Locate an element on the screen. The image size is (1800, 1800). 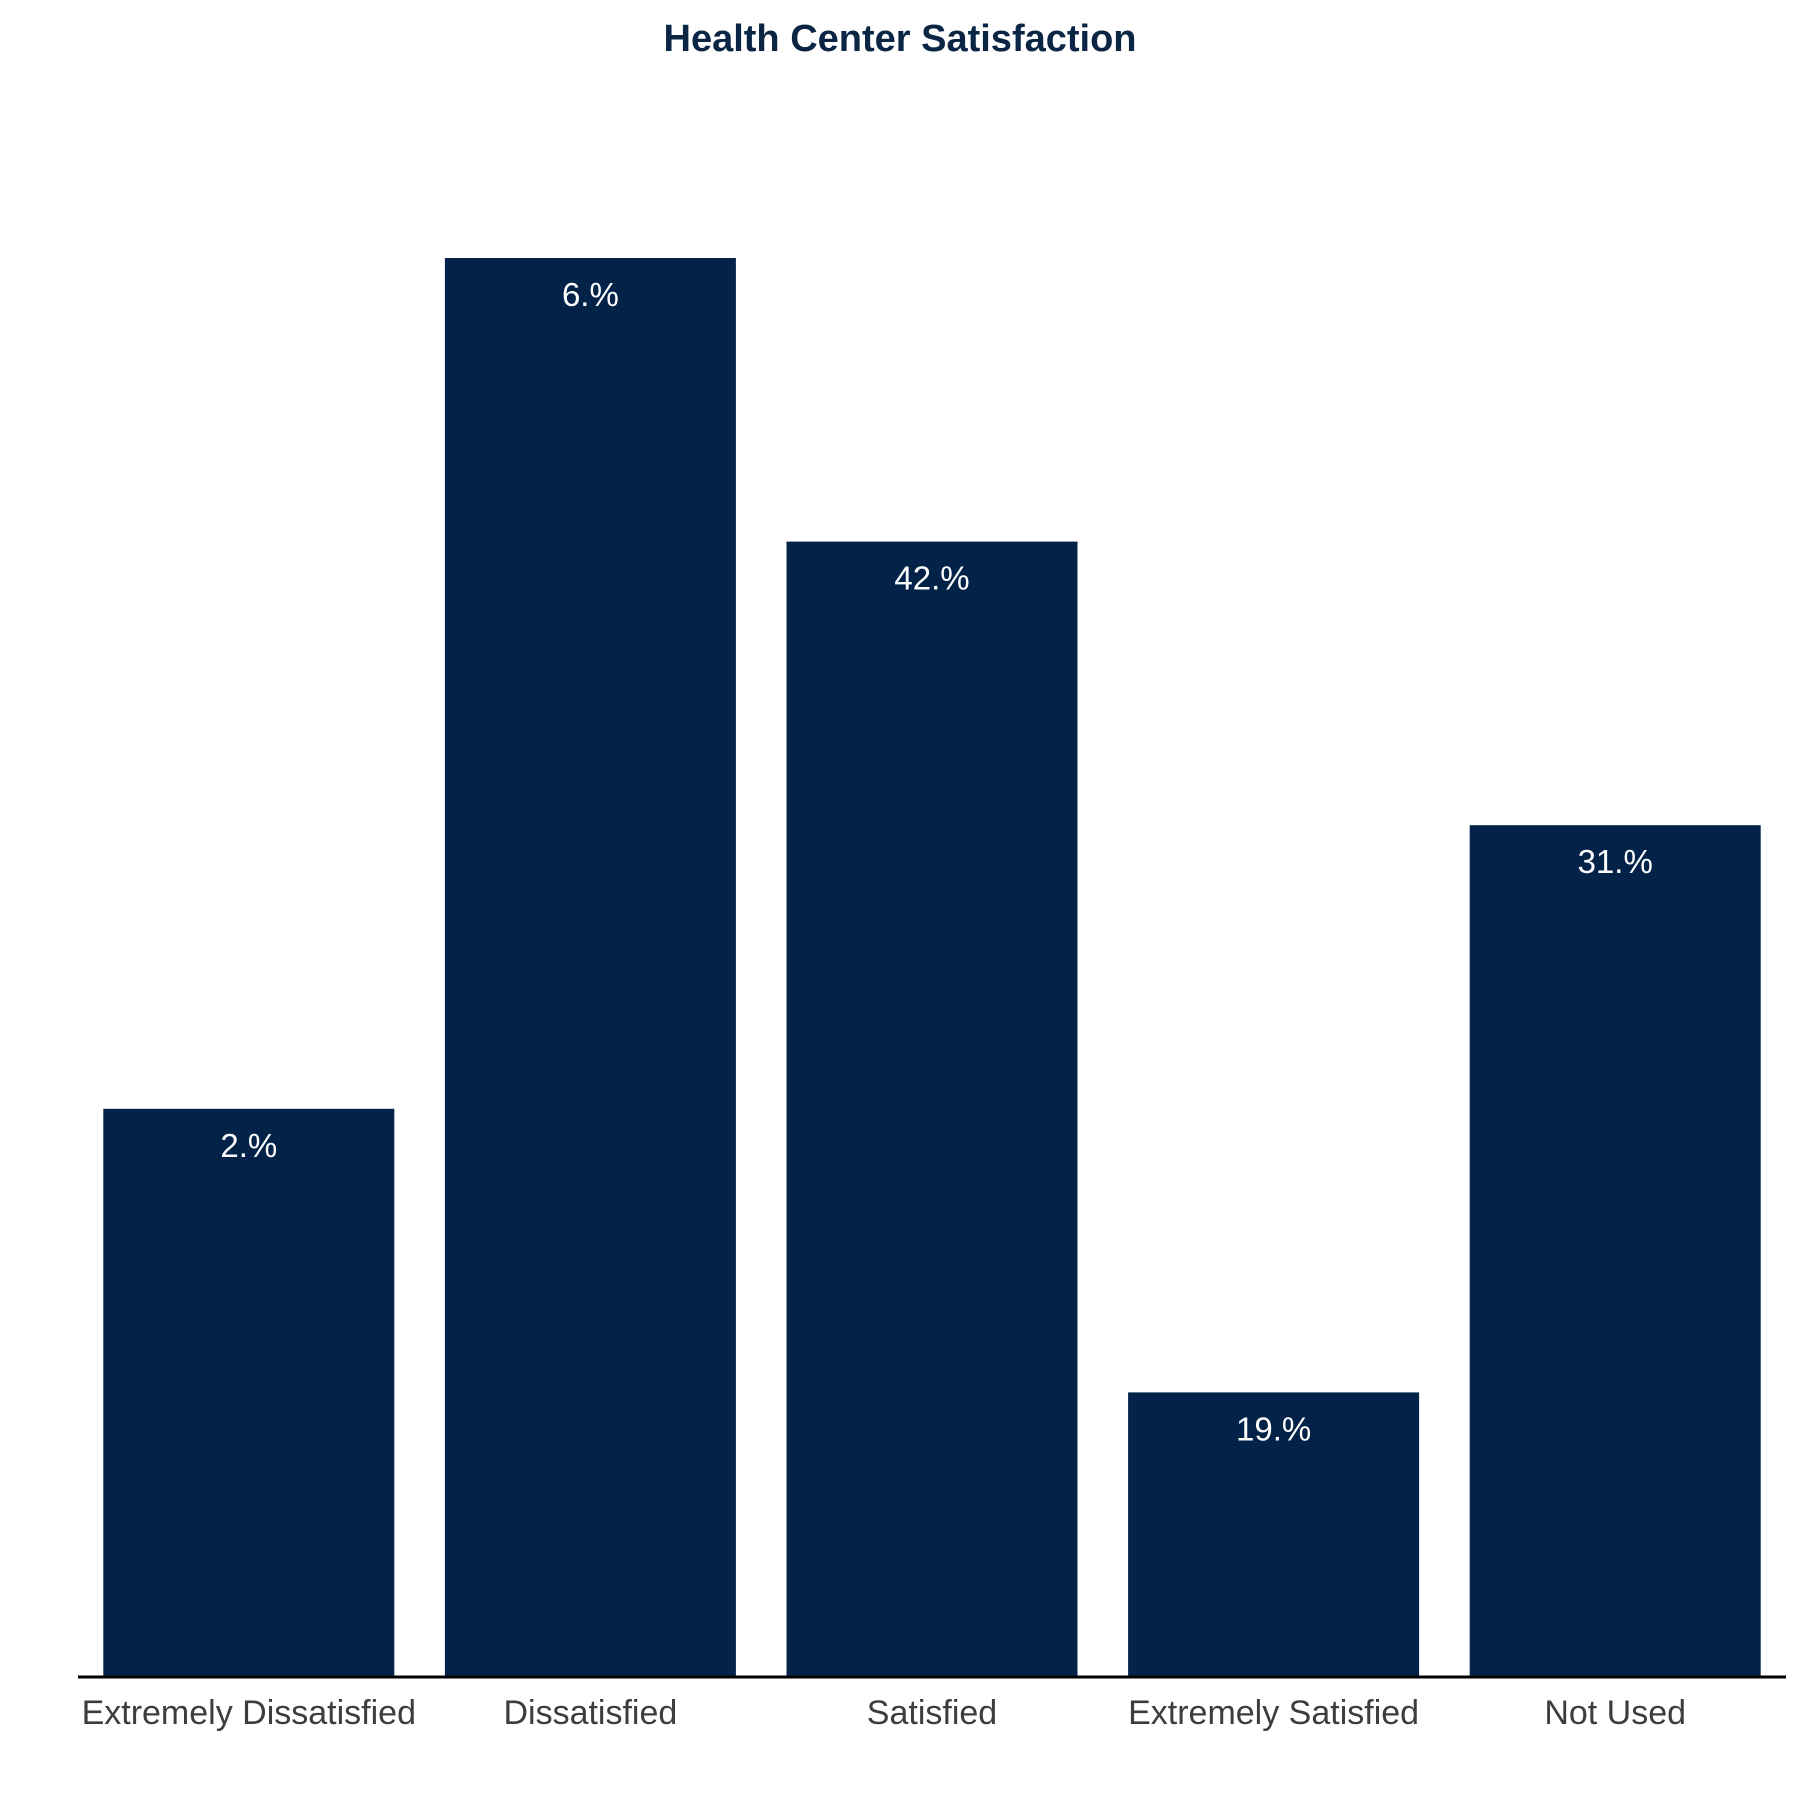
bar-dissatisfied is located at coordinates (590, 967).